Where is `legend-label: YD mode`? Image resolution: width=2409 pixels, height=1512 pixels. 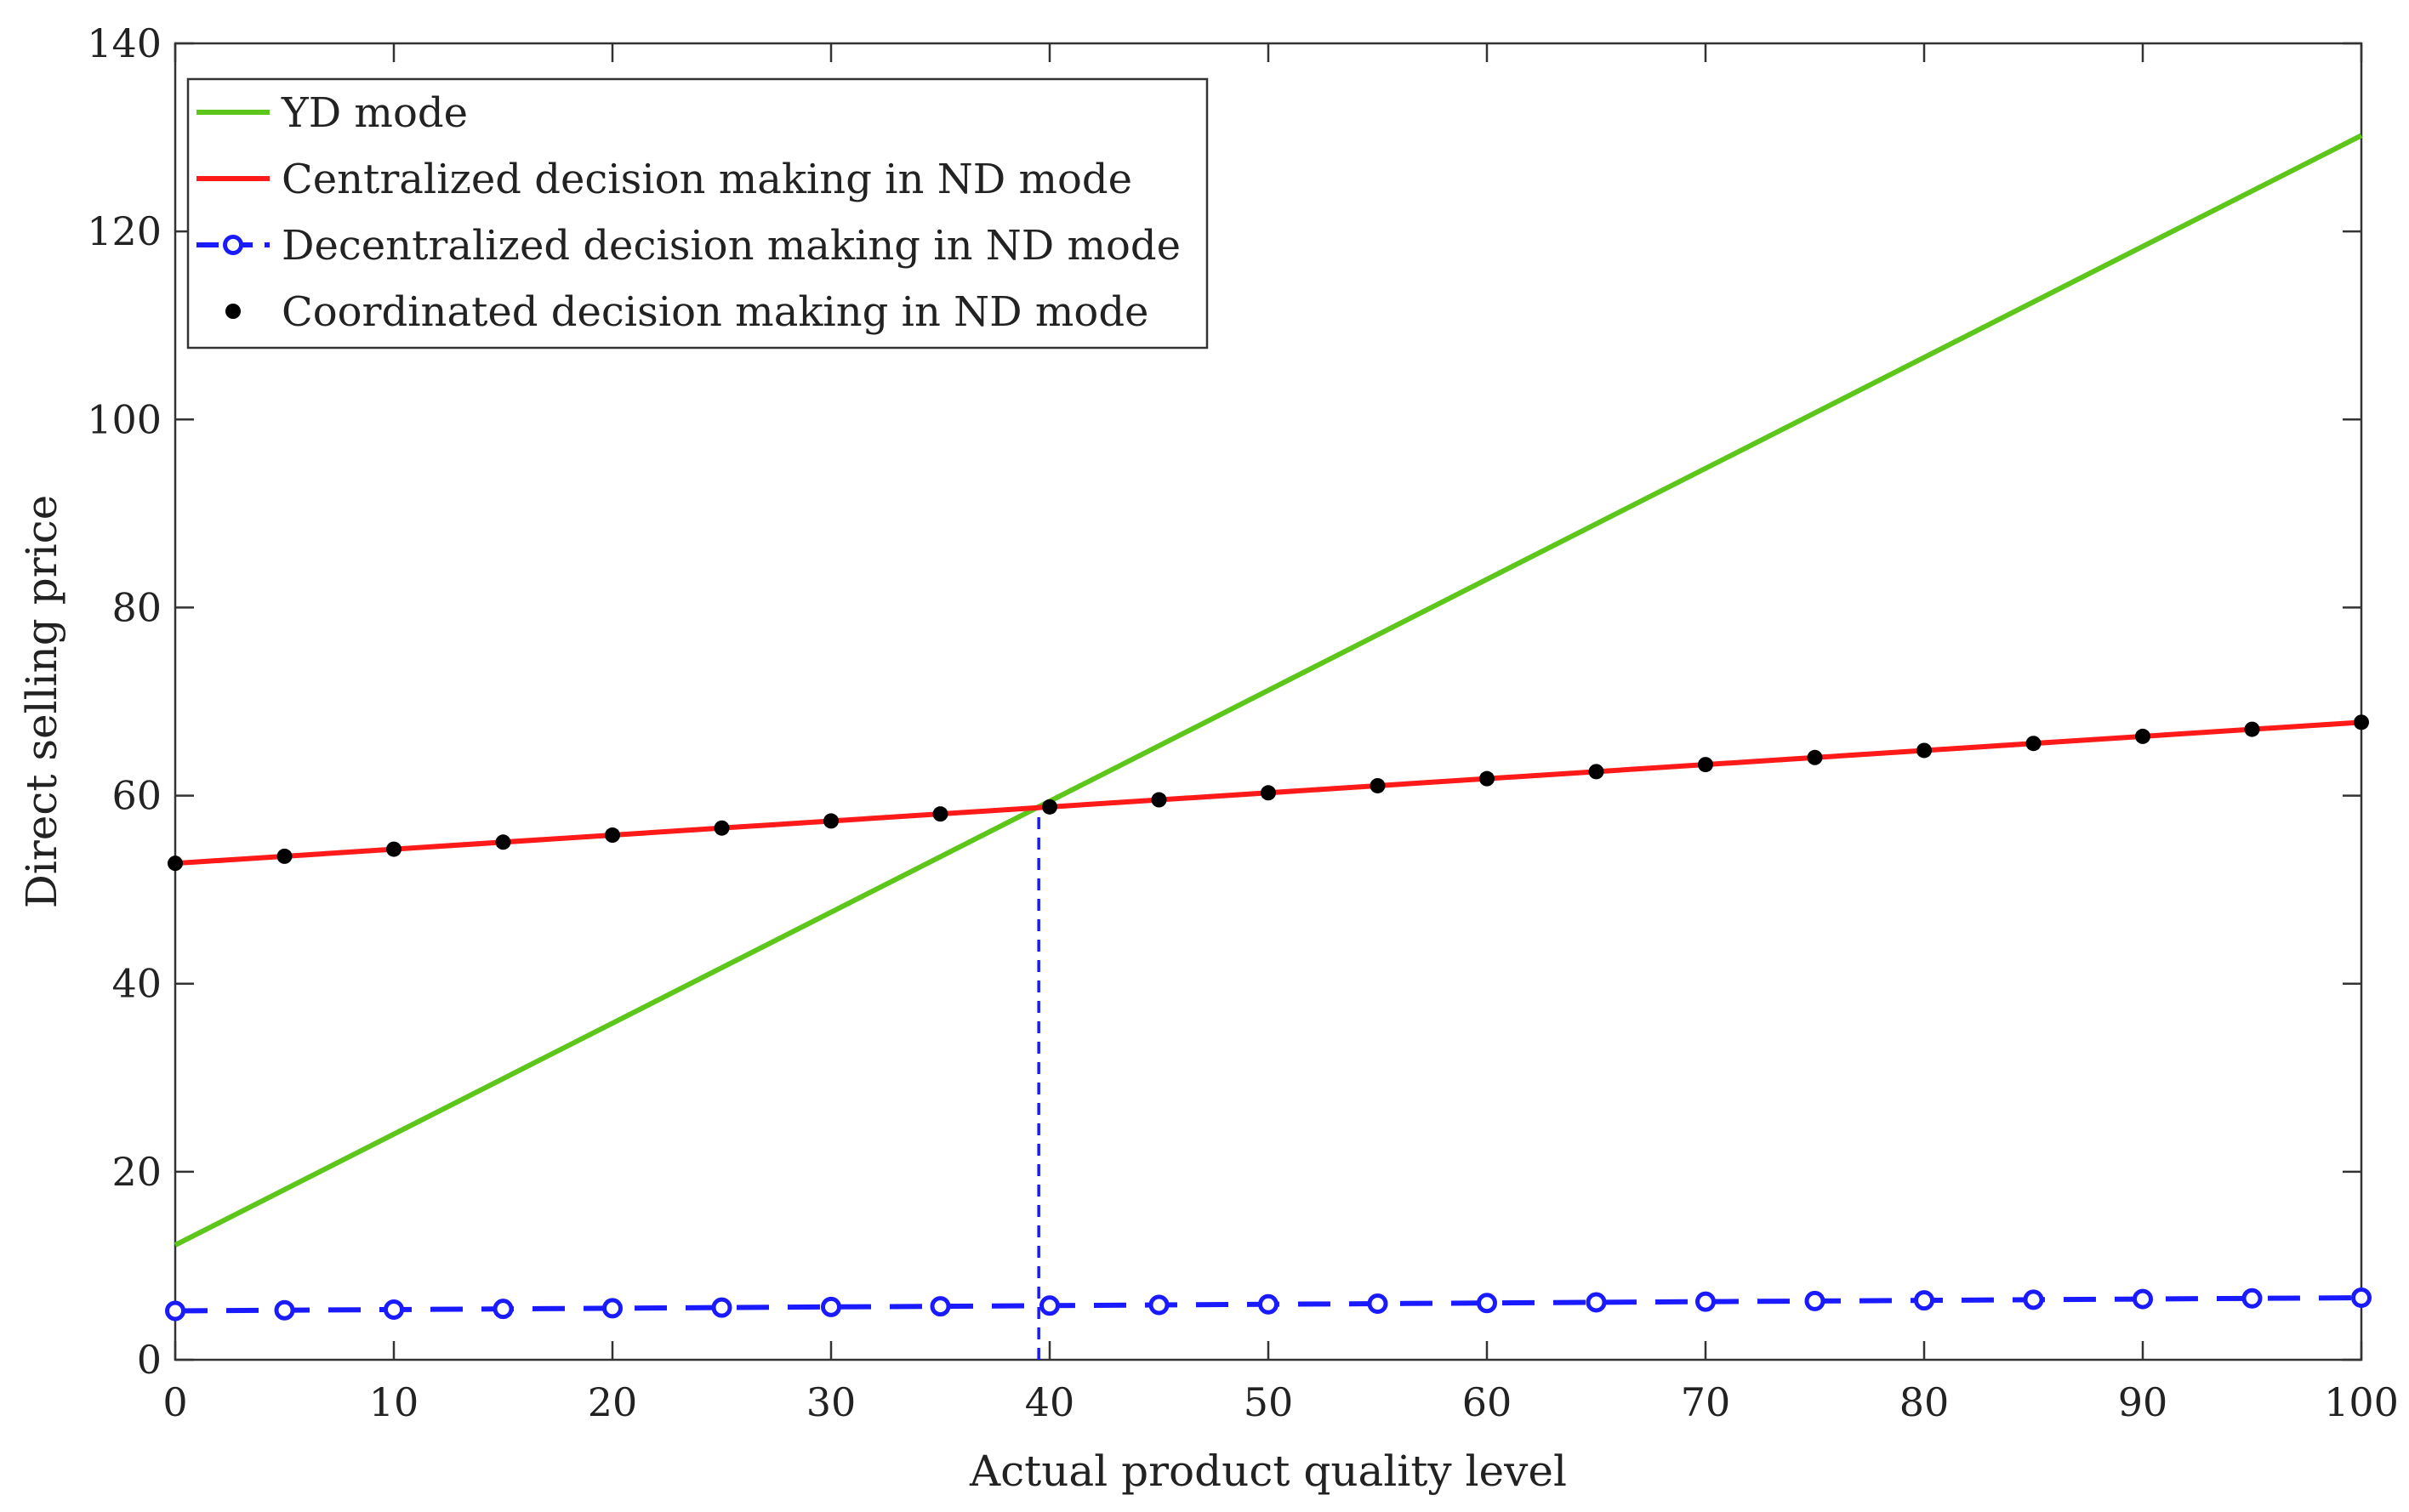
legend-label: YD mode is located at coordinates (374, 113).